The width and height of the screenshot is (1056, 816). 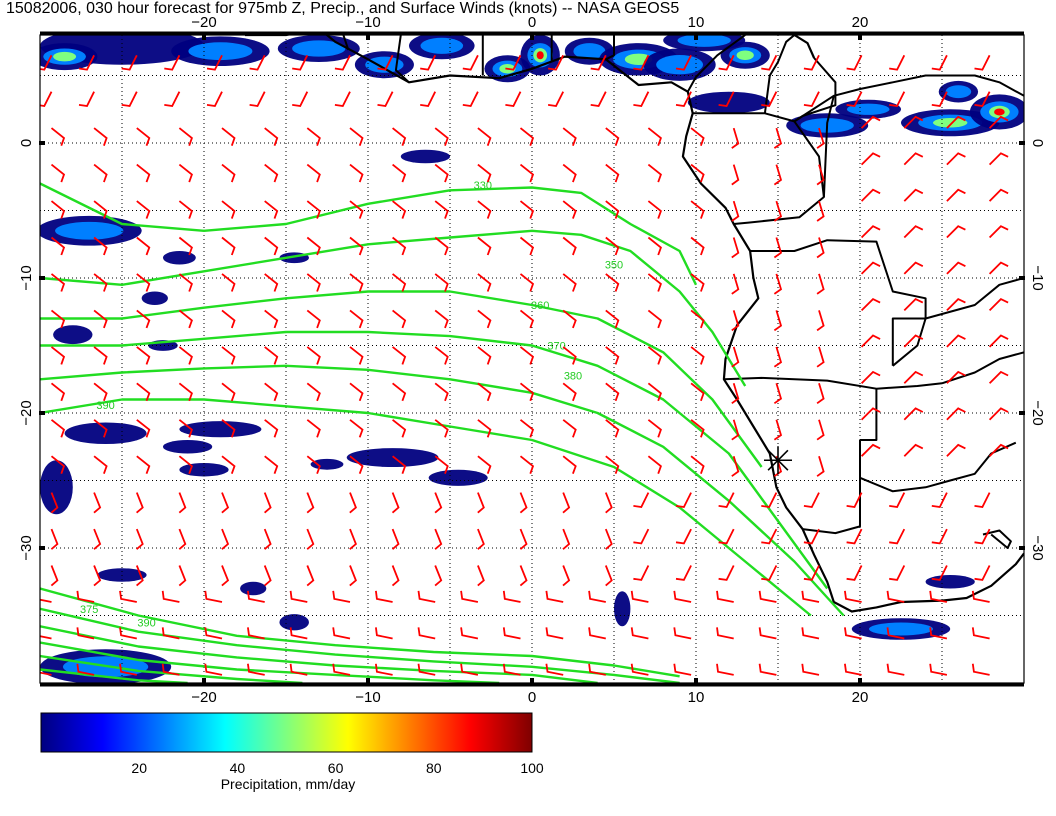 What do you see at coordinates (804, 47) in the screenshot?
I see `coastline-segment` at bounding box center [804, 47].